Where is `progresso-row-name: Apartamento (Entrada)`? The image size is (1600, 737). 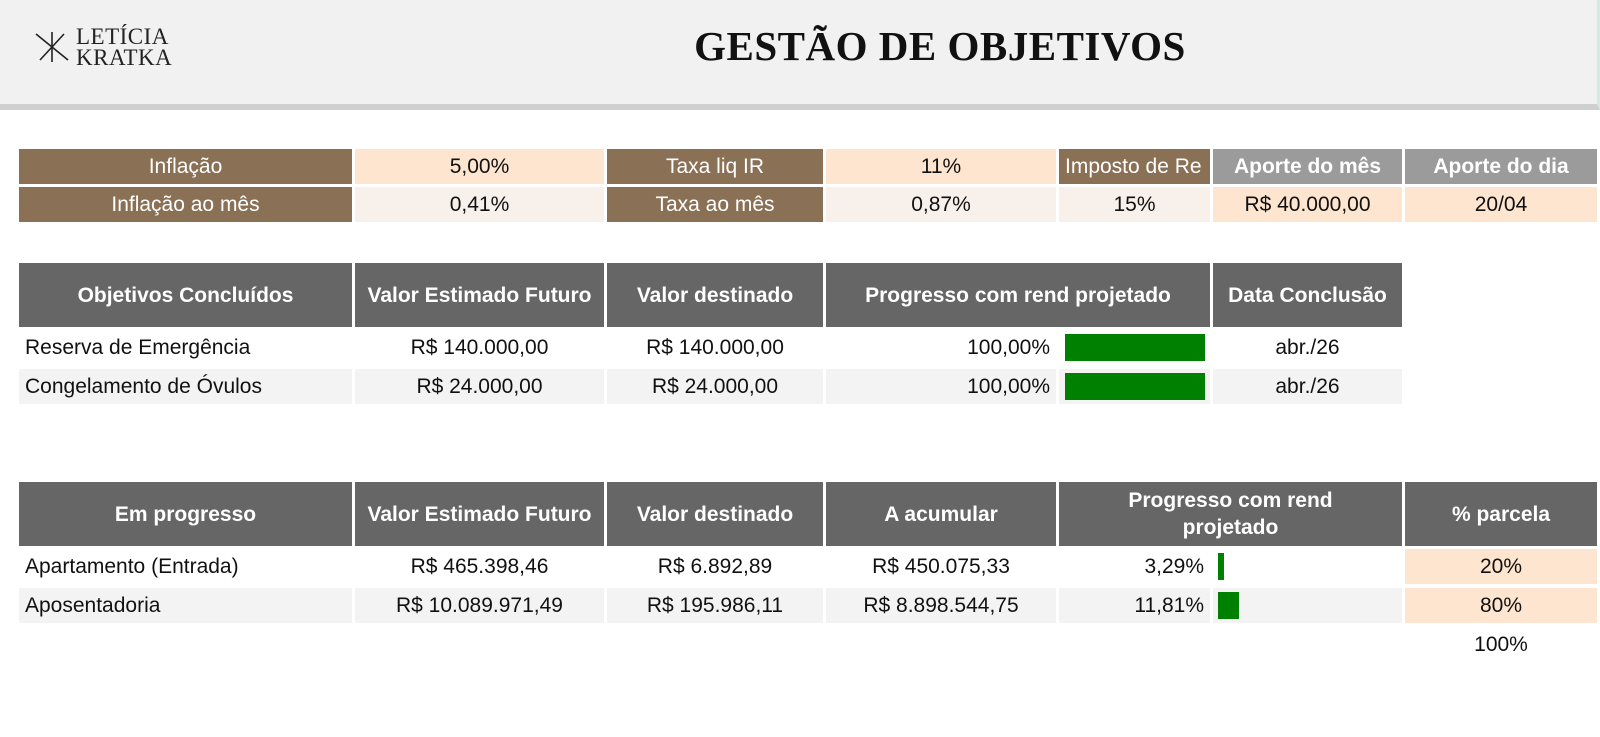 progresso-row-name: Apartamento (Entrada) is located at coordinates (132, 566).